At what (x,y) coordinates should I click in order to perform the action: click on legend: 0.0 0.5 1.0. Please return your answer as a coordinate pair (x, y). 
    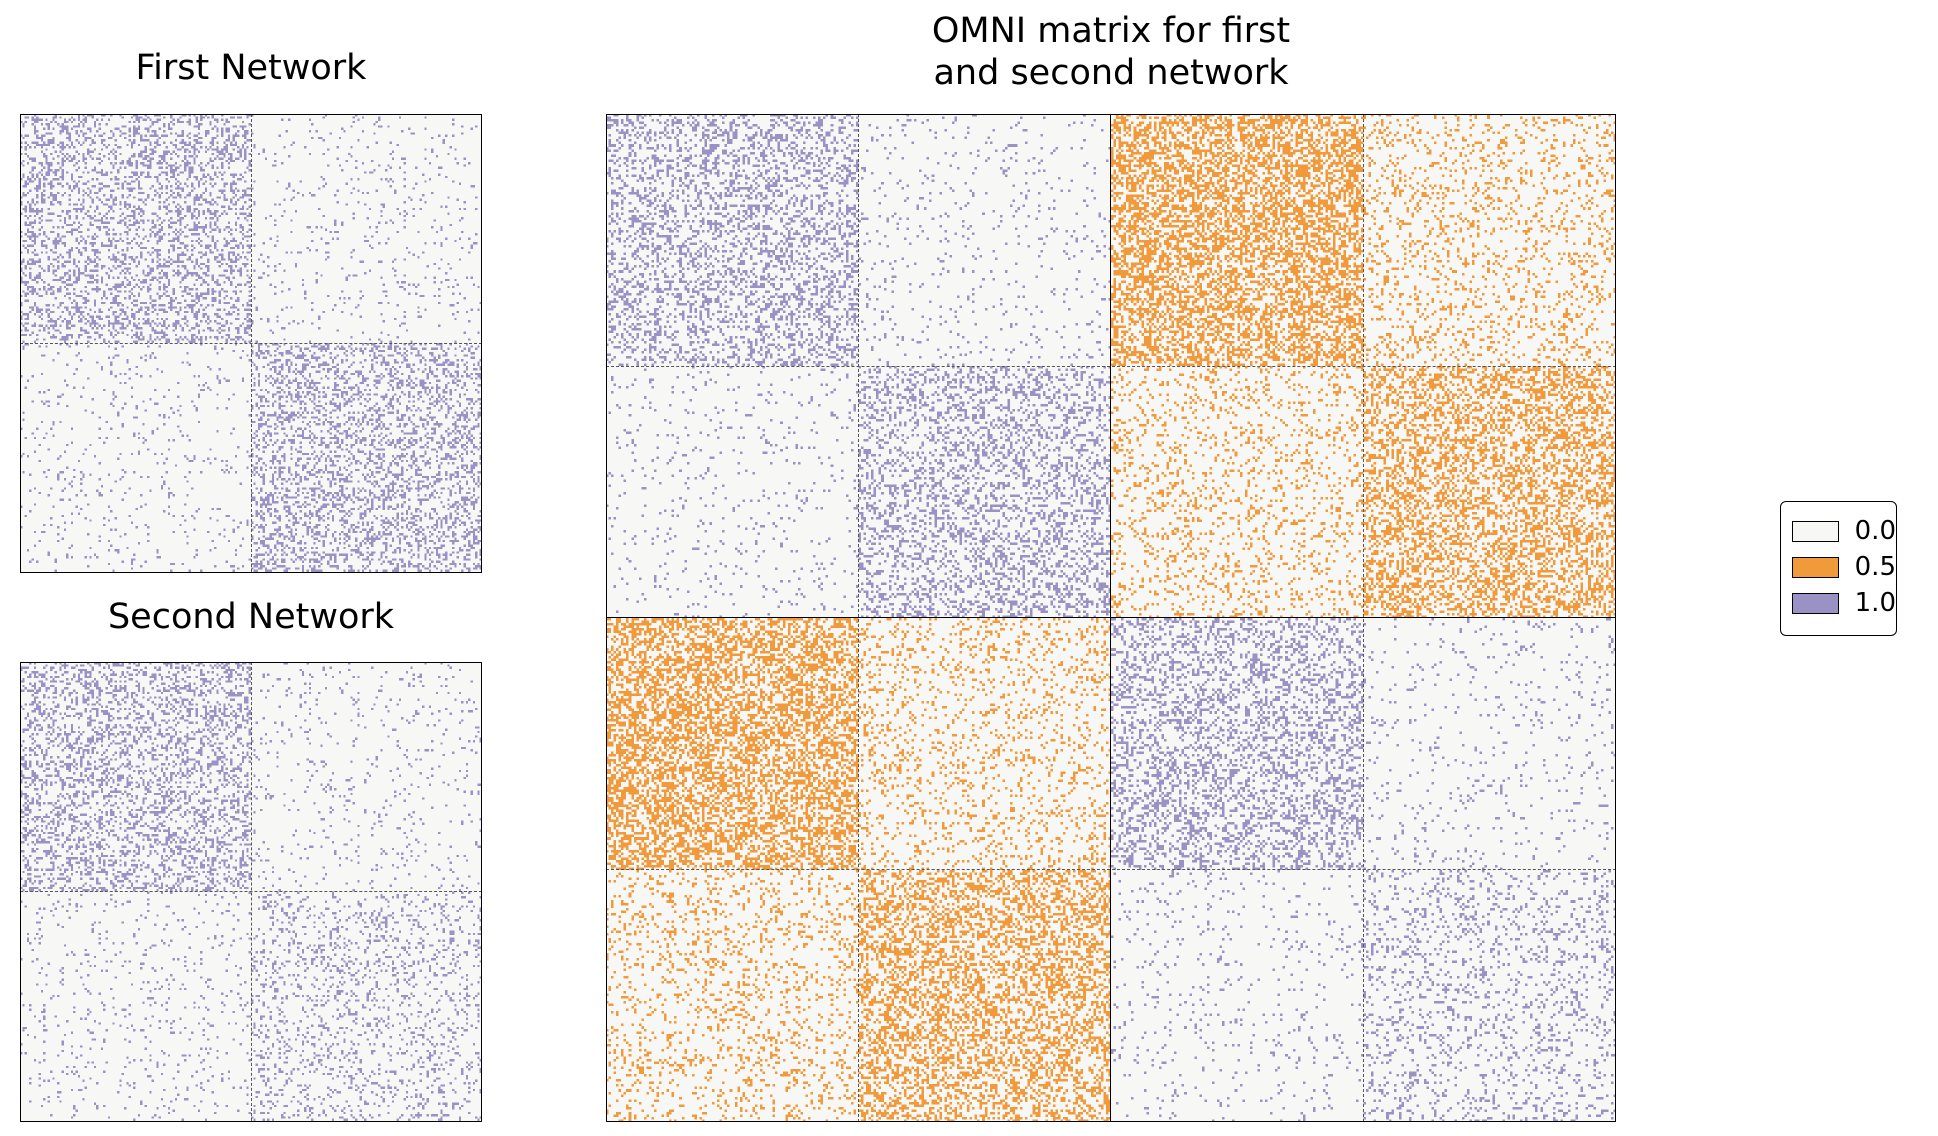
    Looking at the image, I should click on (1838, 568).